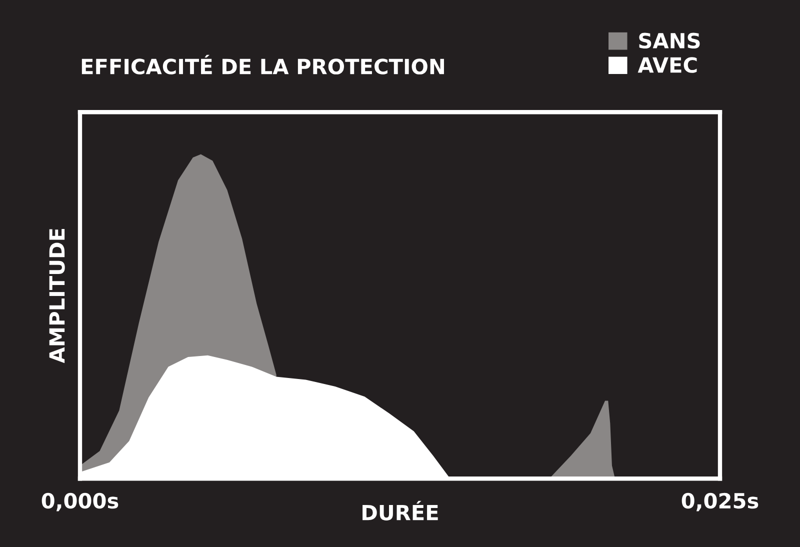 The width and height of the screenshot is (800, 547). I want to click on legend-label: AVEC, so click(667, 65).